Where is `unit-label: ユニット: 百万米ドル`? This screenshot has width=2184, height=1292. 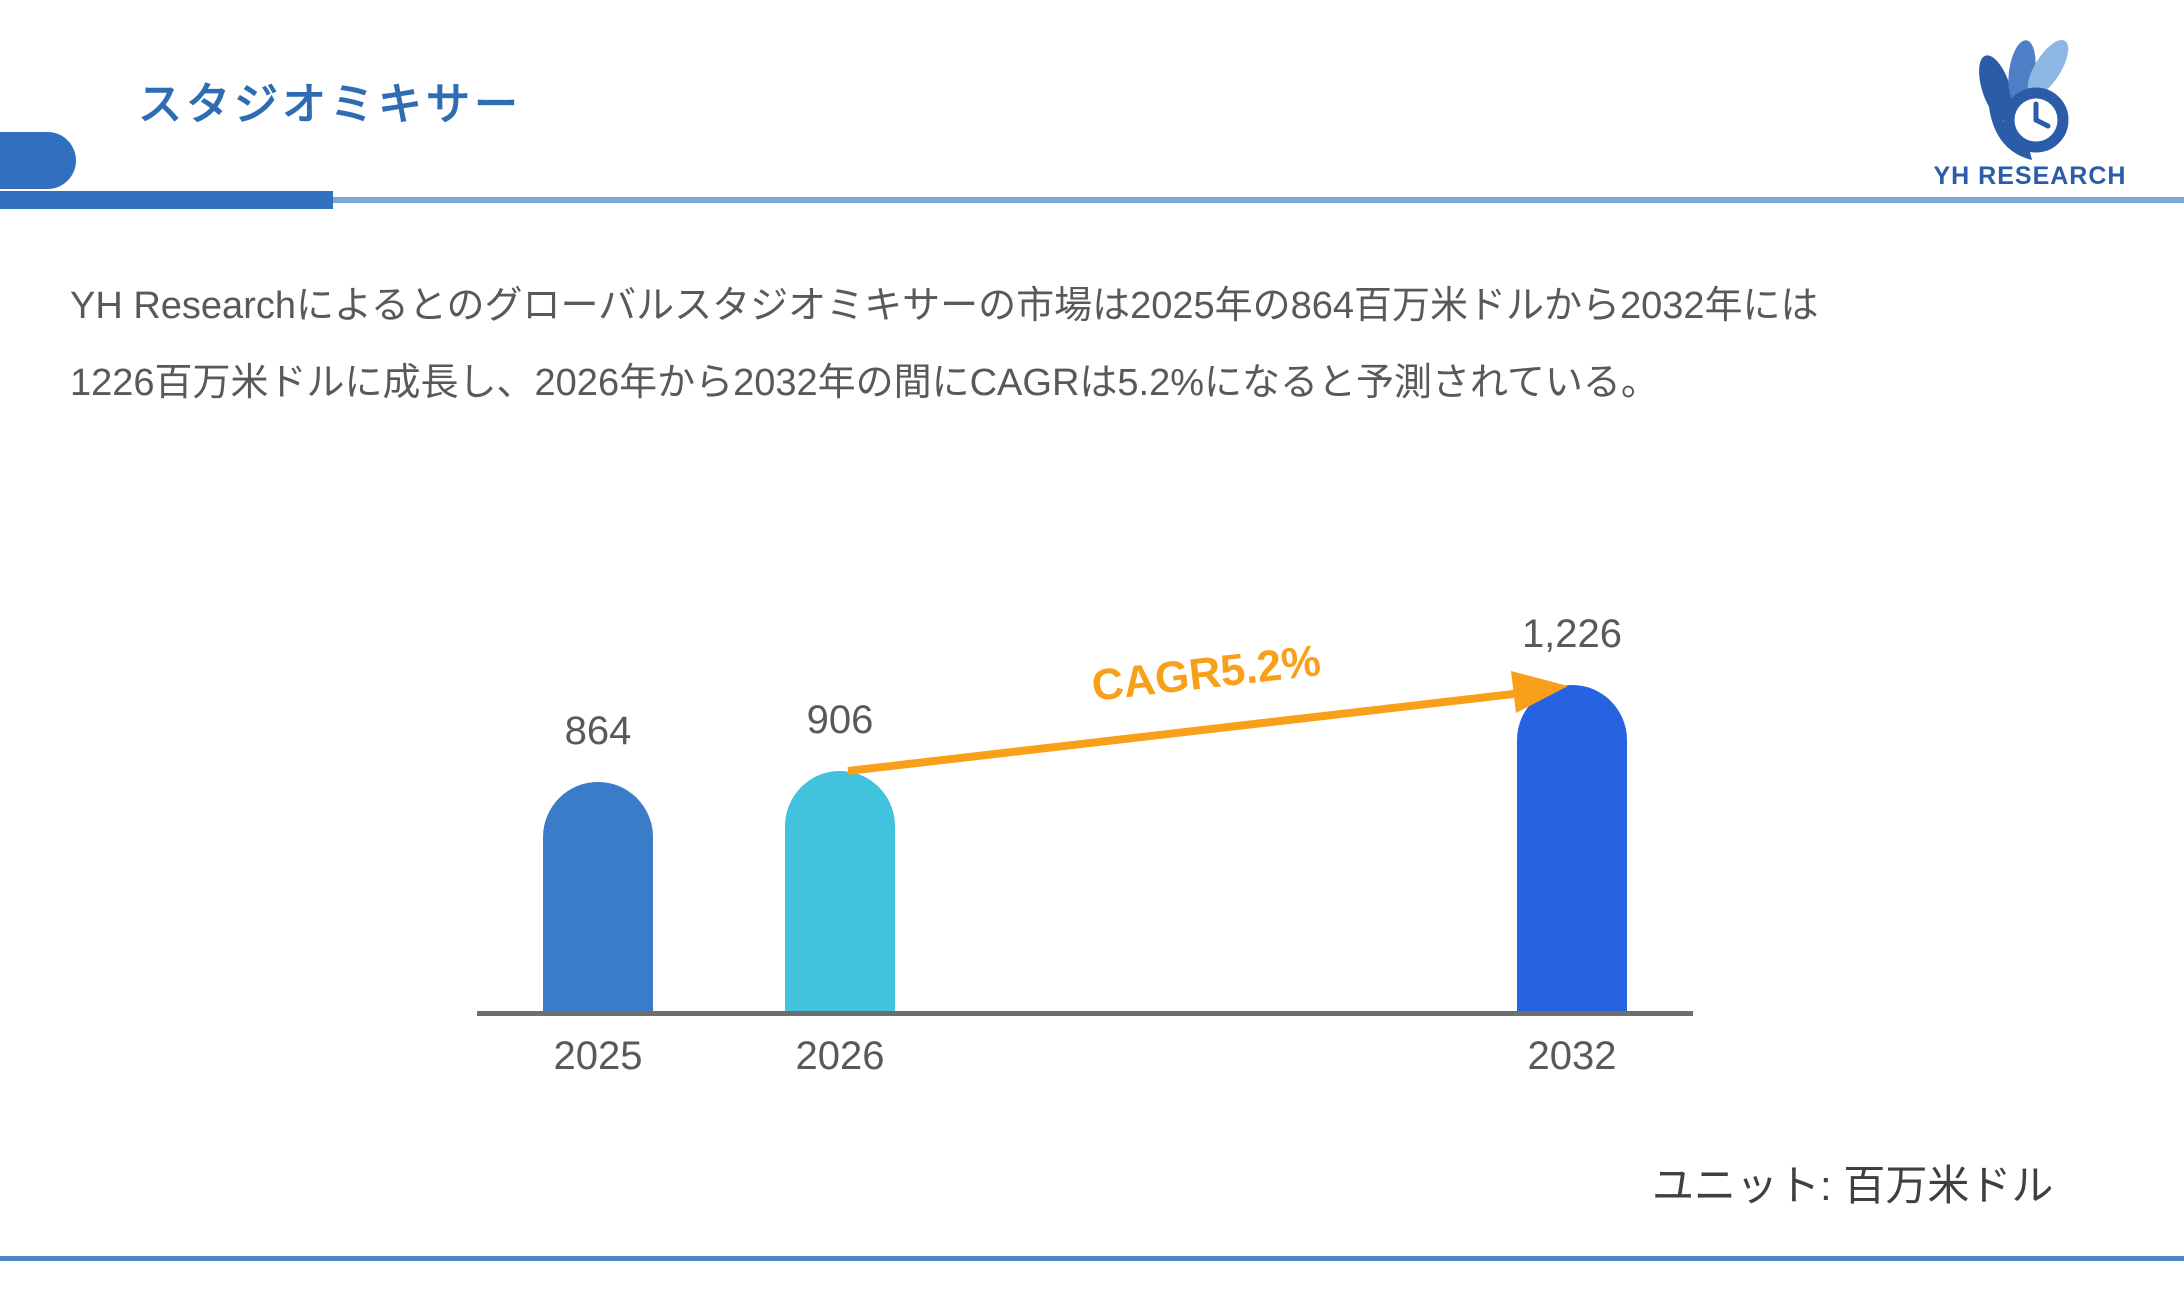
unit-label: ユニット: 百万米ドル is located at coordinates (1853, 1185).